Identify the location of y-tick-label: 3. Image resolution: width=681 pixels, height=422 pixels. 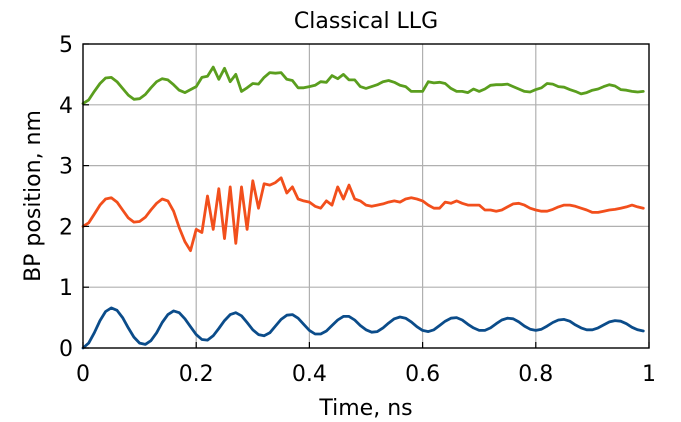
(66, 167).